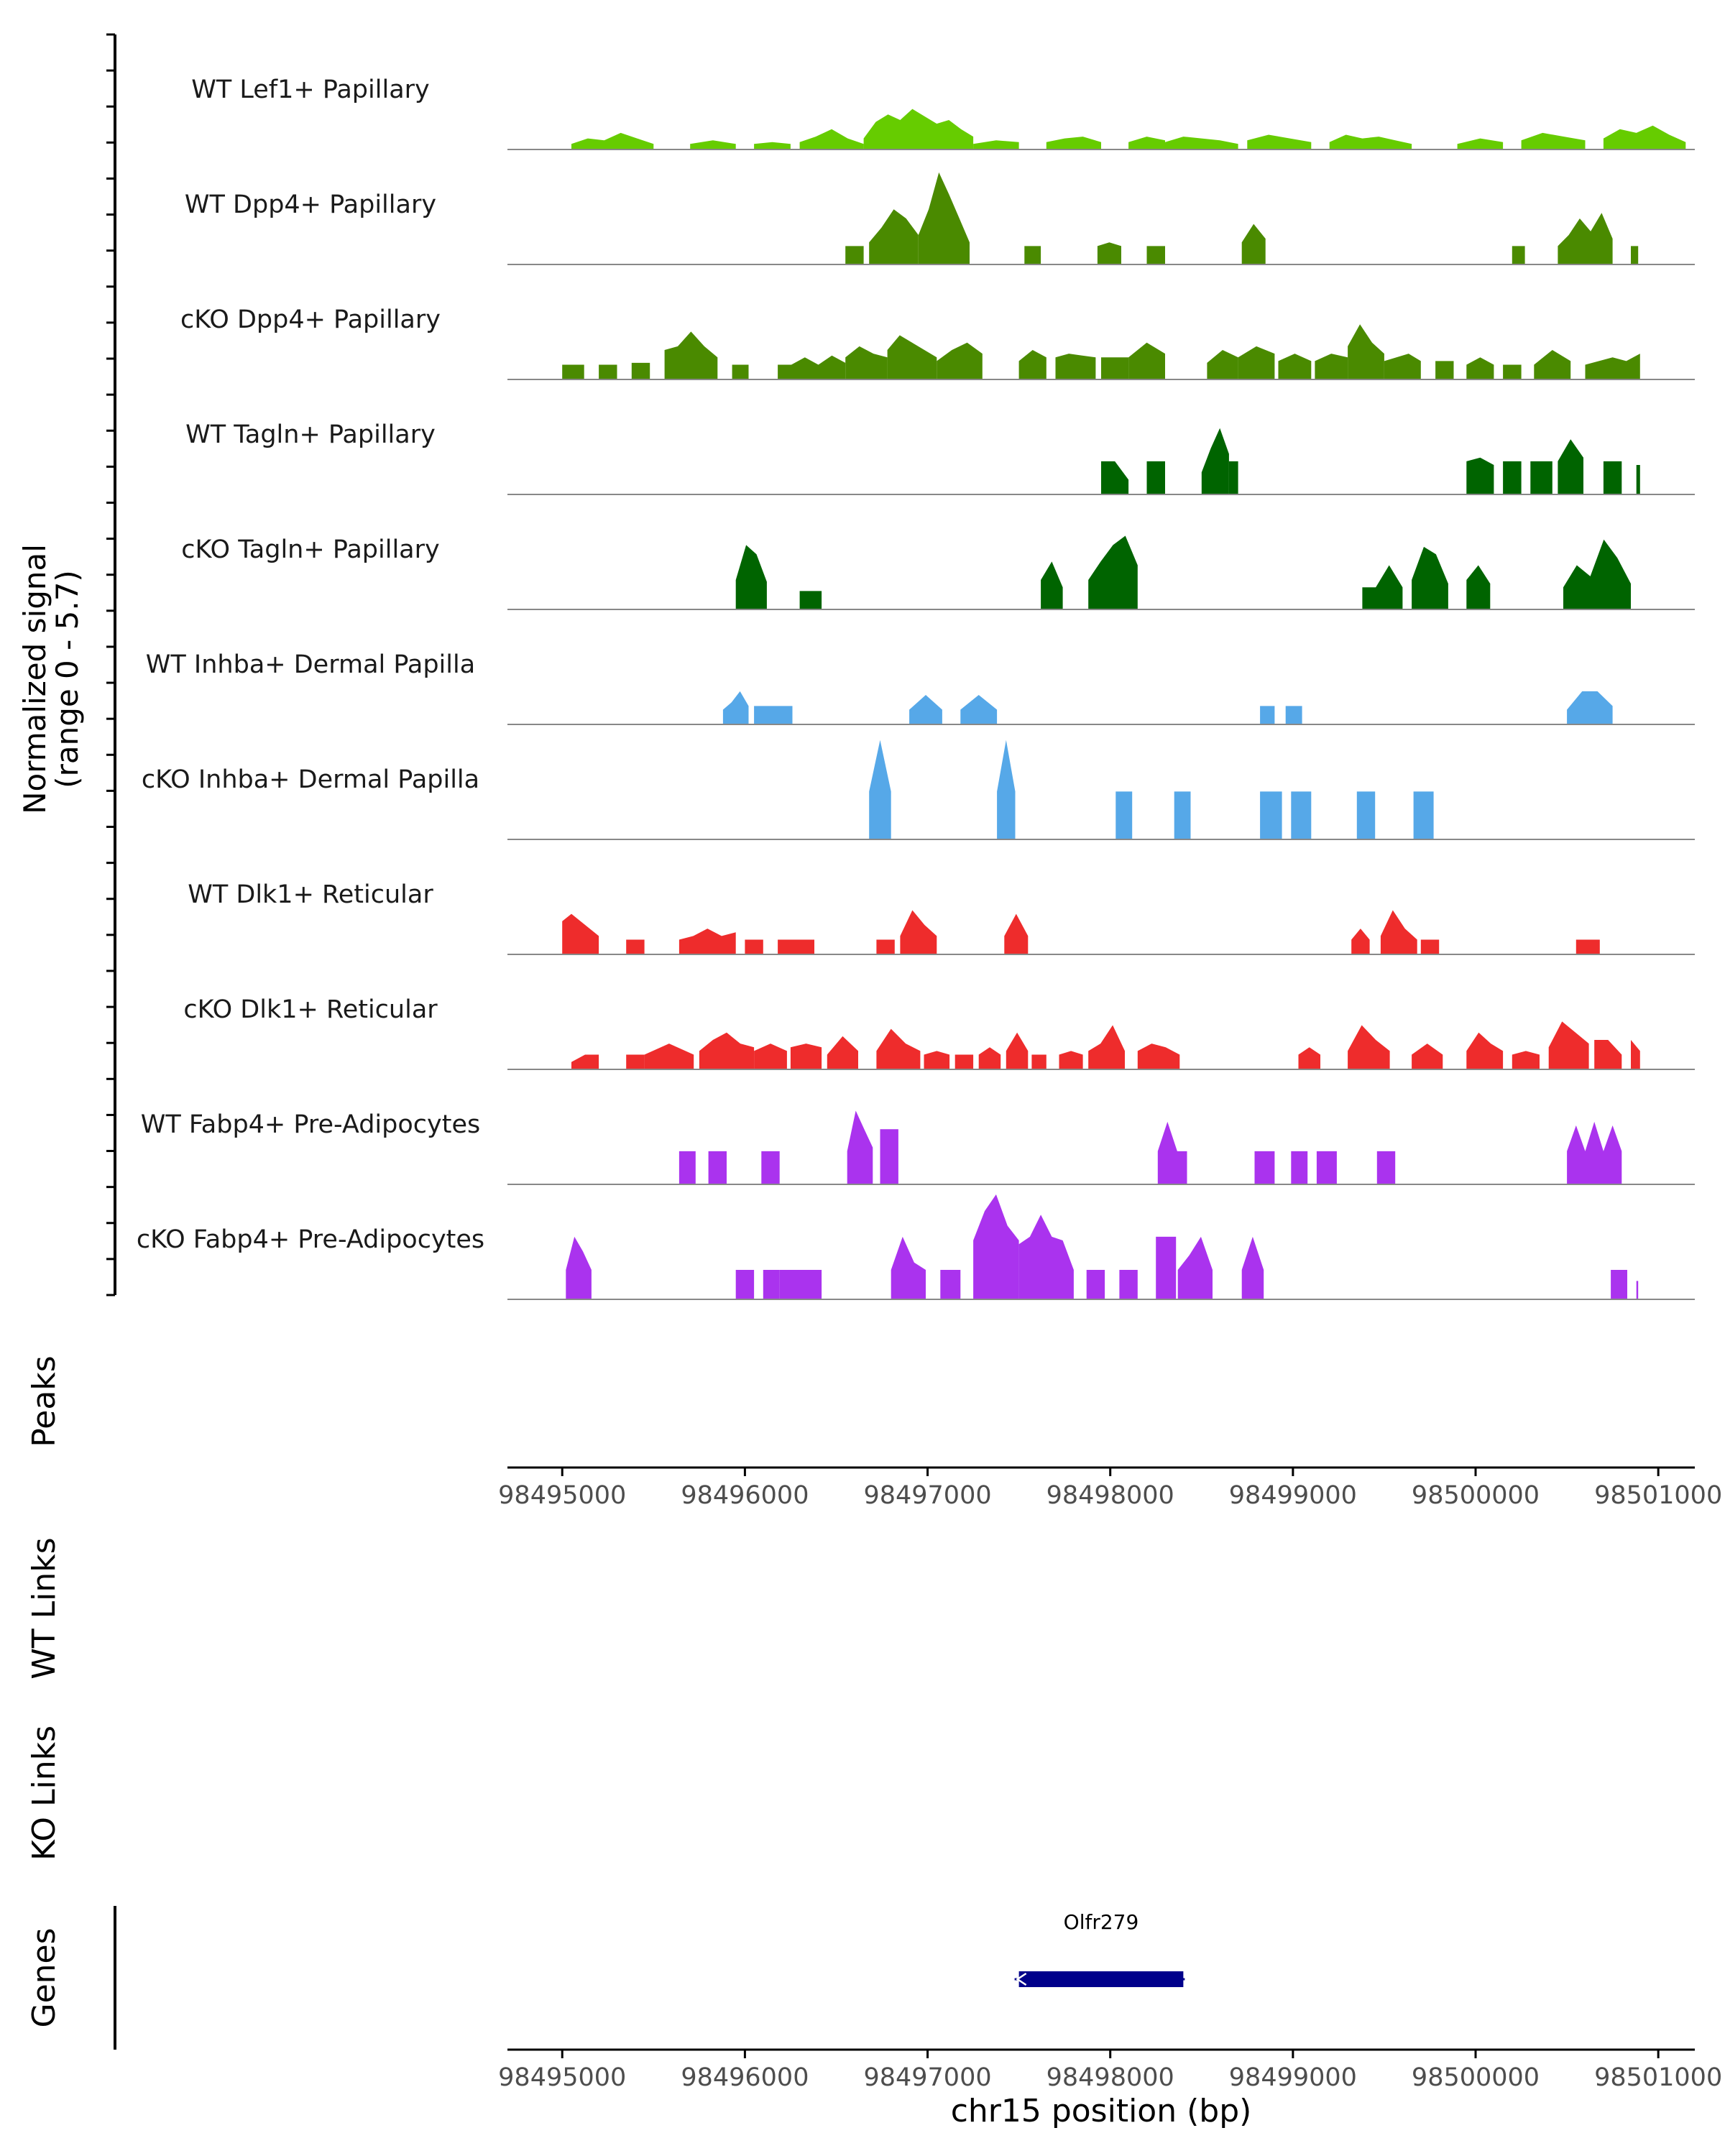  What do you see at coordinates (1293, 2077) in the screenshot?
I see `genes-x-tick-label: 98499000` at bounding box center [1293, 2077].